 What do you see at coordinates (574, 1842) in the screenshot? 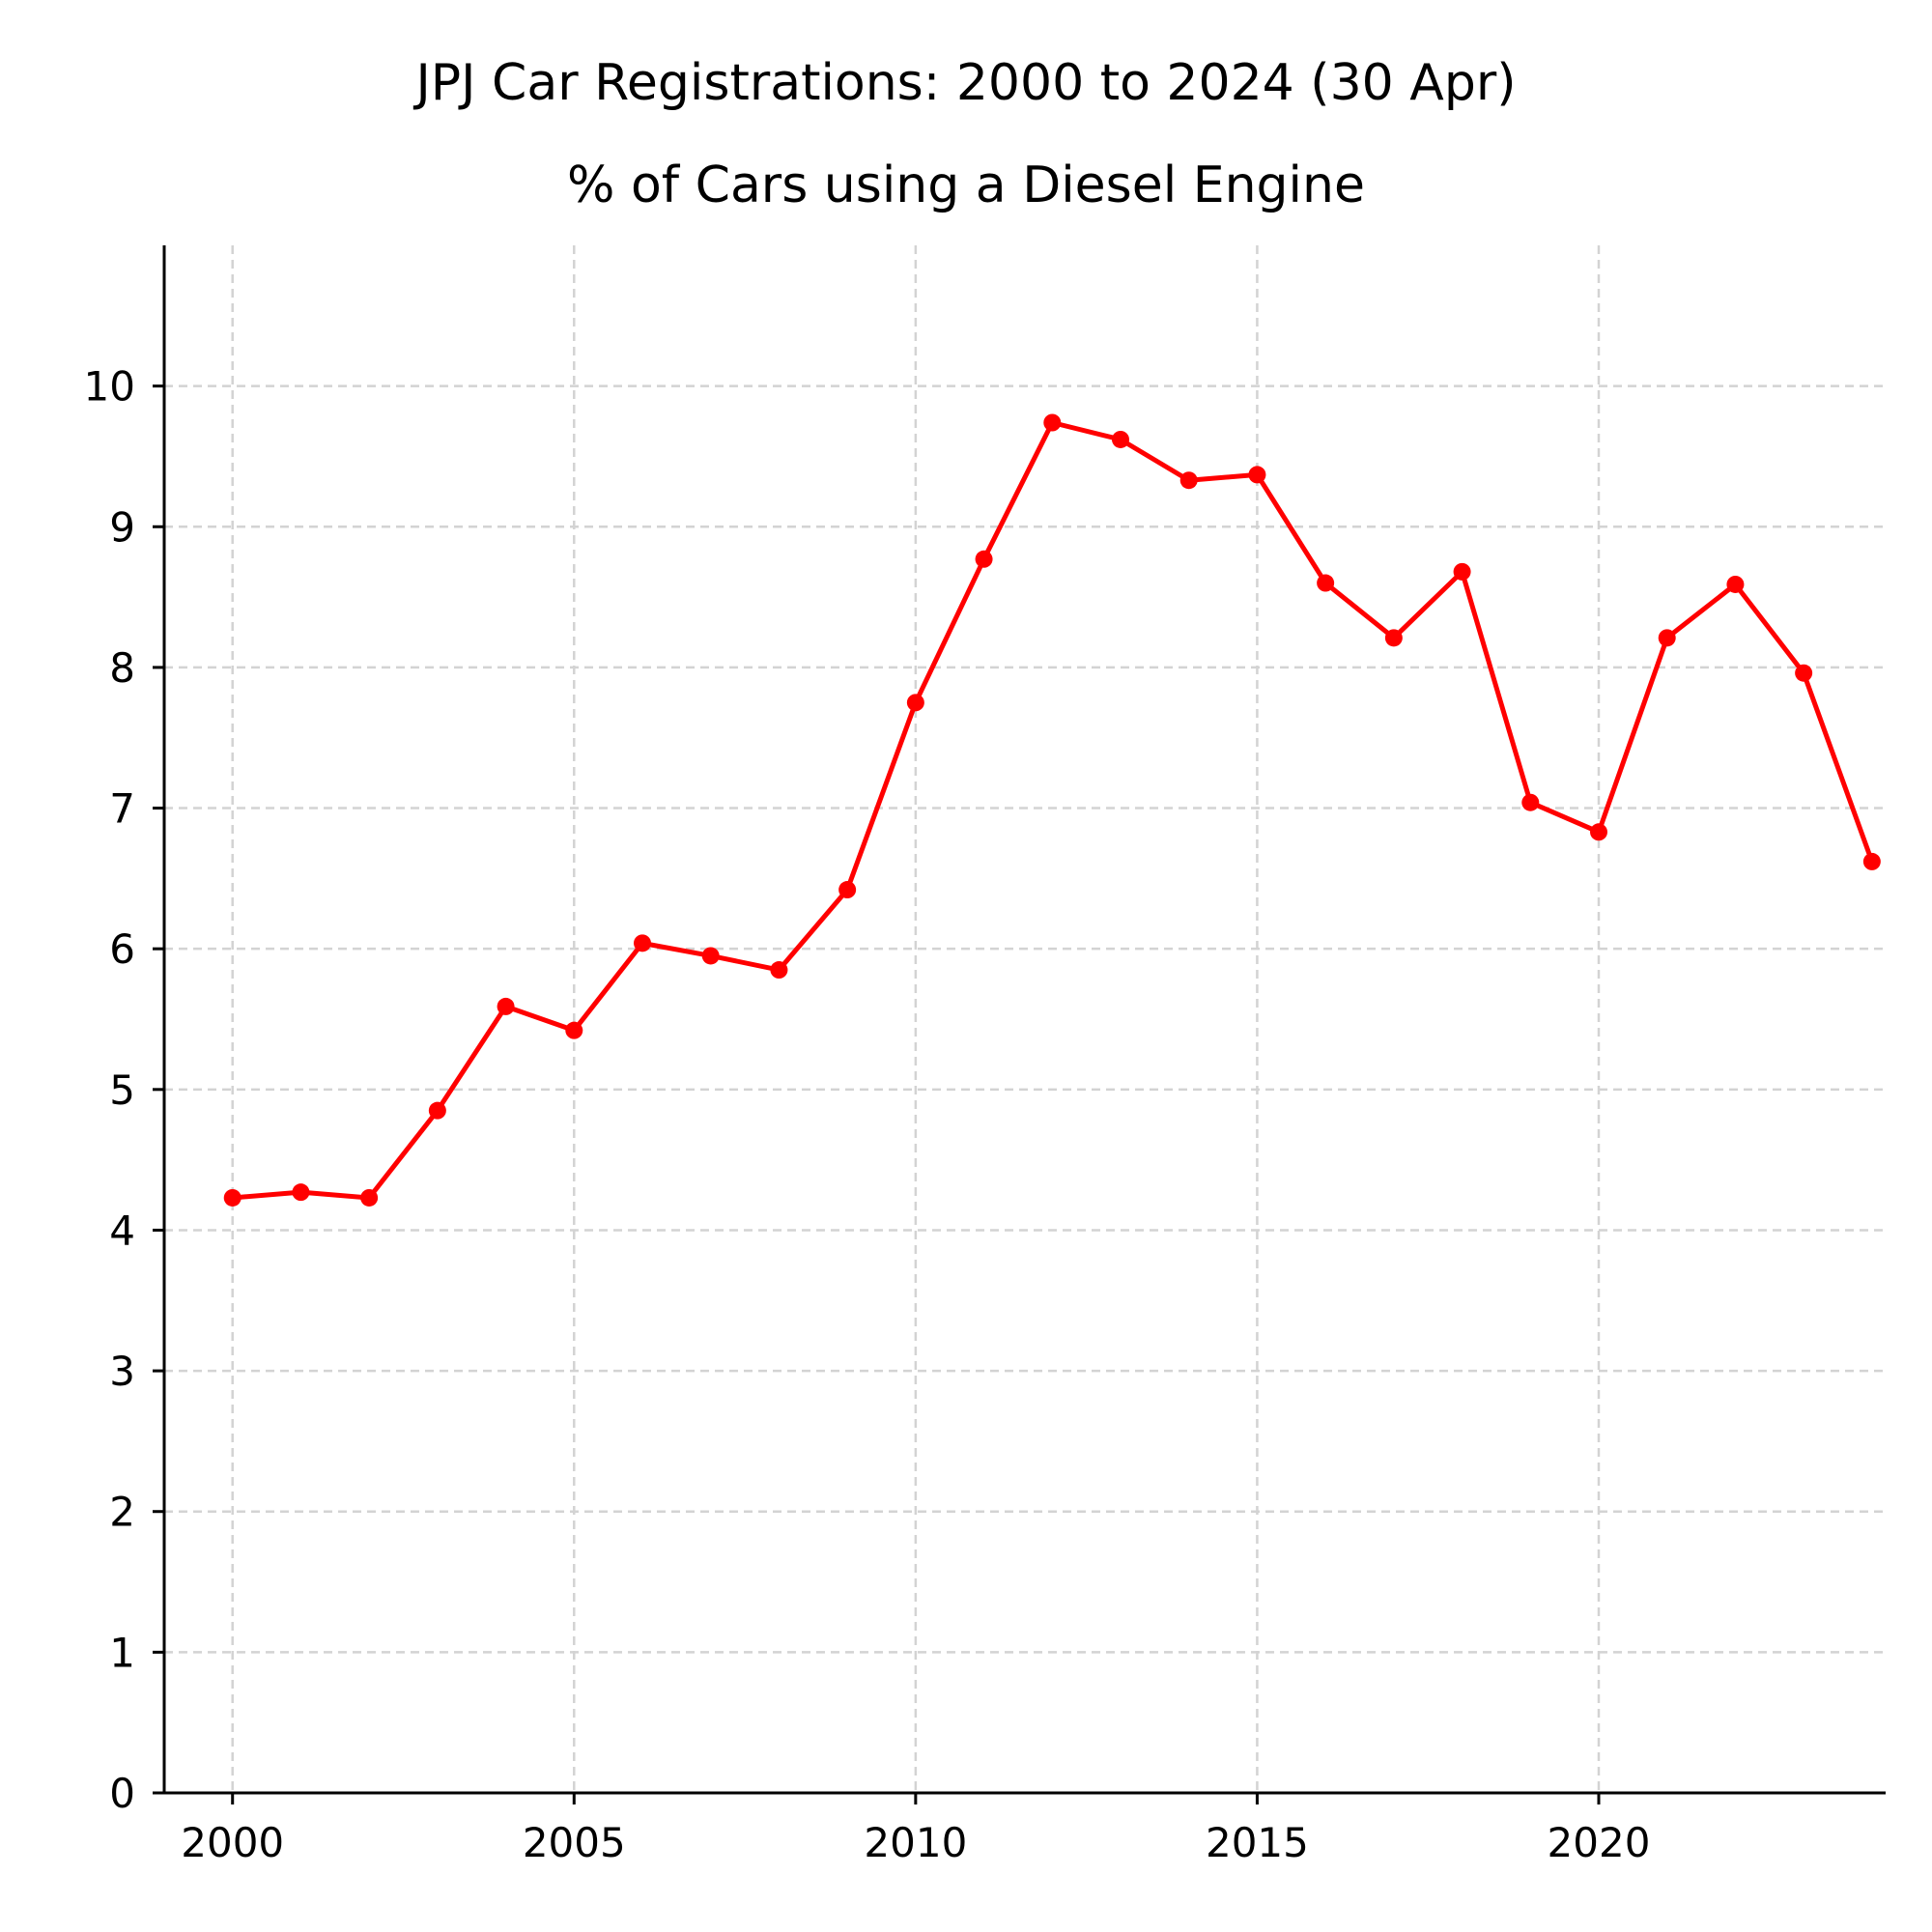
I see `x-tick-label: 2005` at bounding box center [574, 1842].